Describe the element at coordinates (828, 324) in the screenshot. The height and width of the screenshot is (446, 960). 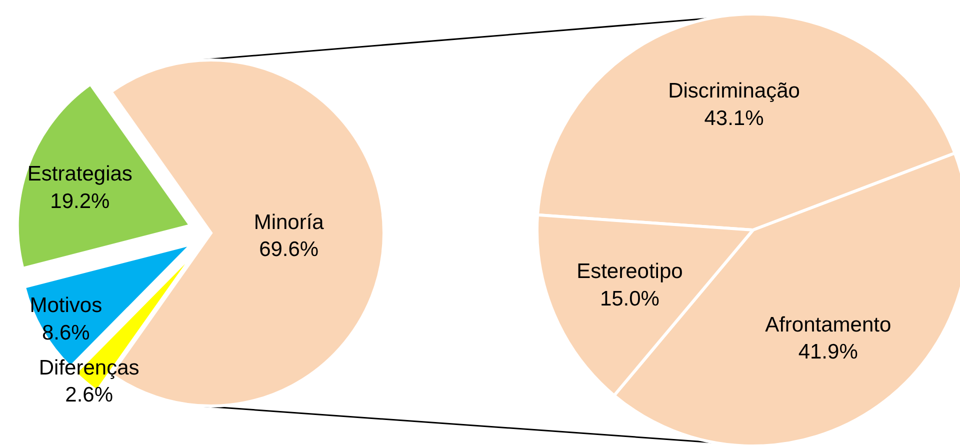
I see `slice-label: Afrontamento` at that location.